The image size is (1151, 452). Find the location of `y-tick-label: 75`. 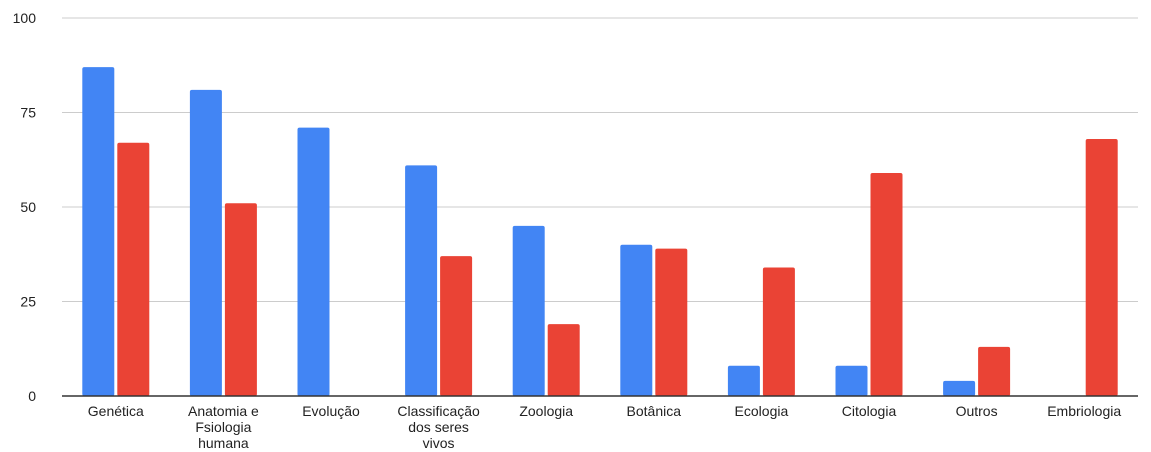

y-tick-label: 75 is located at coordinates (28, 113).